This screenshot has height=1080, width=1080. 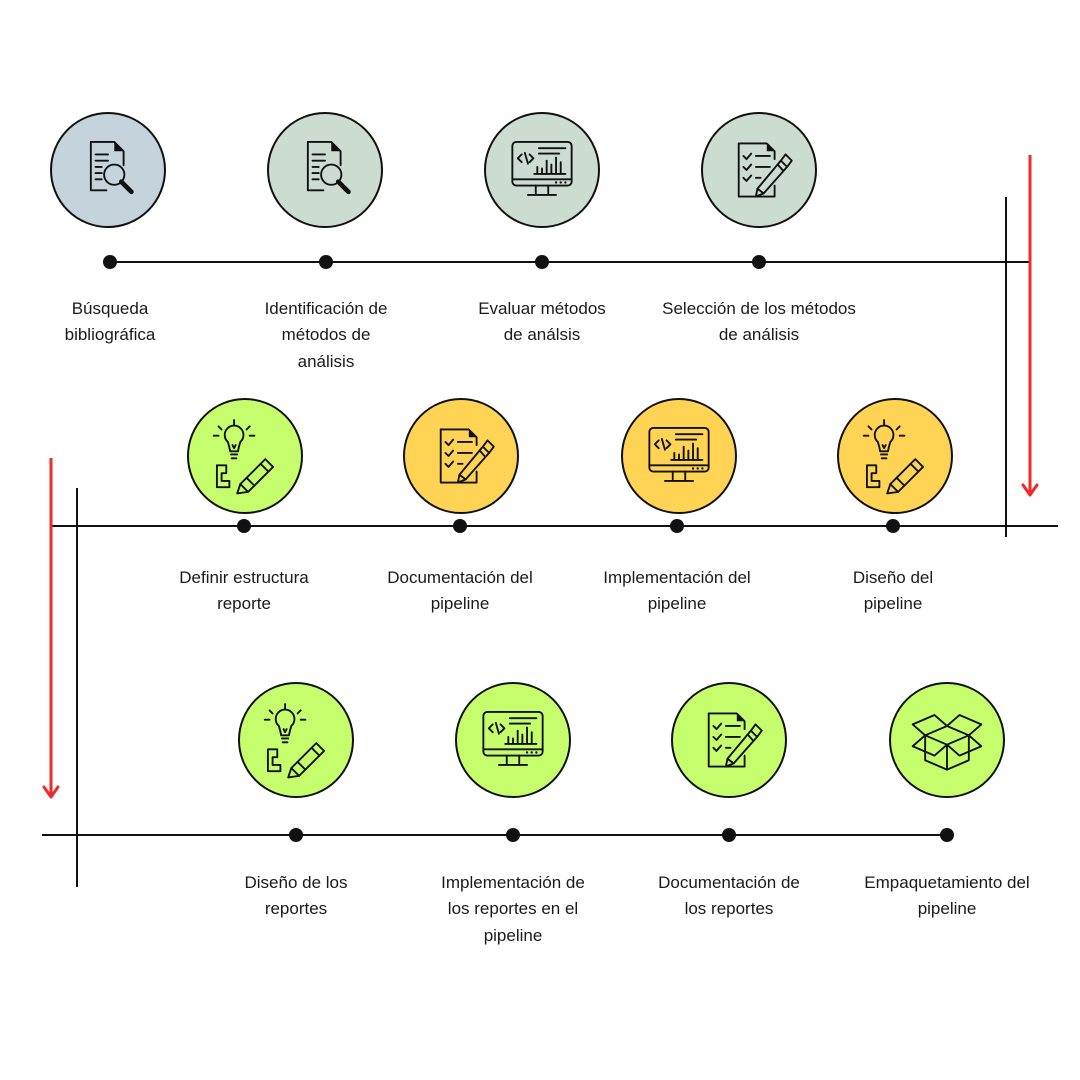 What do you see at coordinates (326, 308) in the screenshot?
I see `step-label-line: Identificación de` at bounding box center [326, 308].